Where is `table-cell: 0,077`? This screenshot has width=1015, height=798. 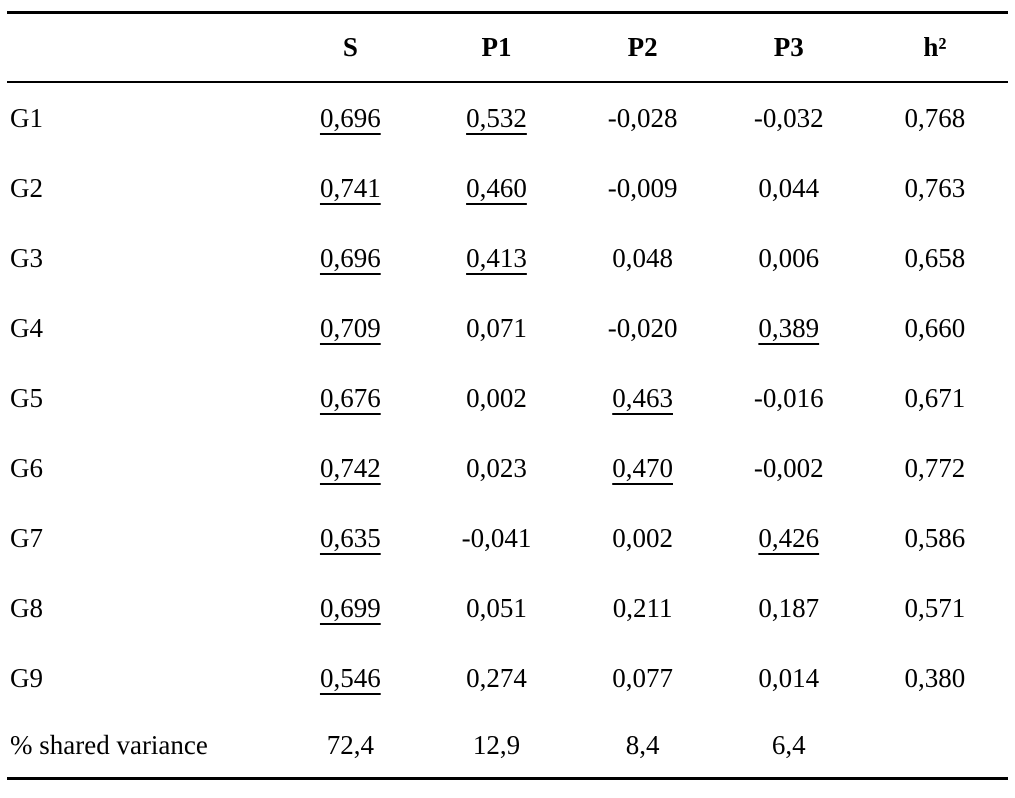 table-cell: 0,077 is located at coordinates (643, 678).